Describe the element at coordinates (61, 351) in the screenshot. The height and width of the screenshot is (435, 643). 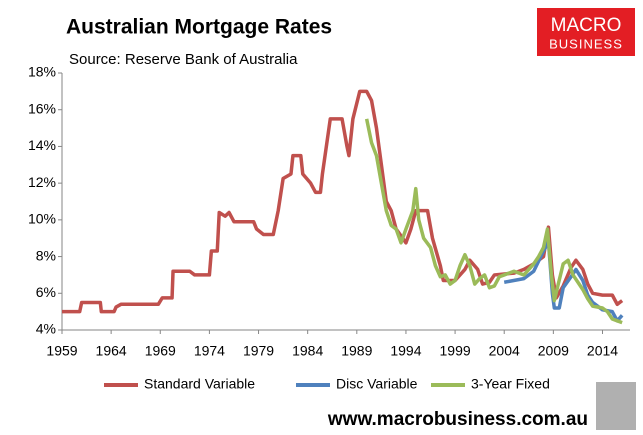
I see `x-tick-label: 1959` at that location.